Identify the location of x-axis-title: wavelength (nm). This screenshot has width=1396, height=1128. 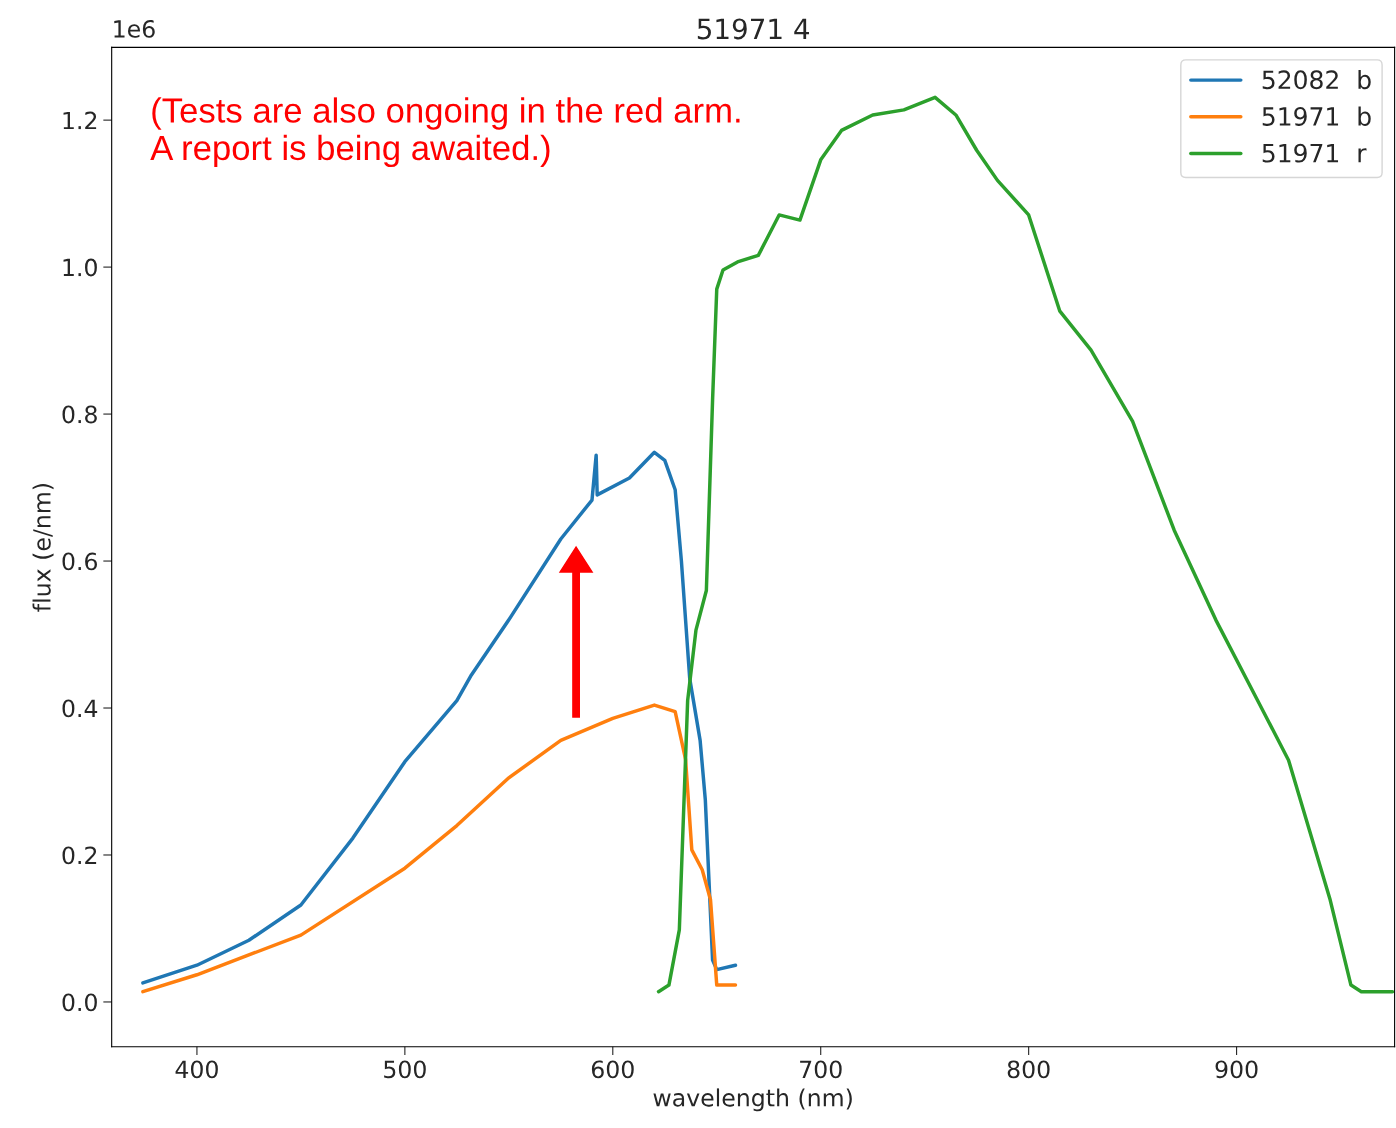
(752, 1100).